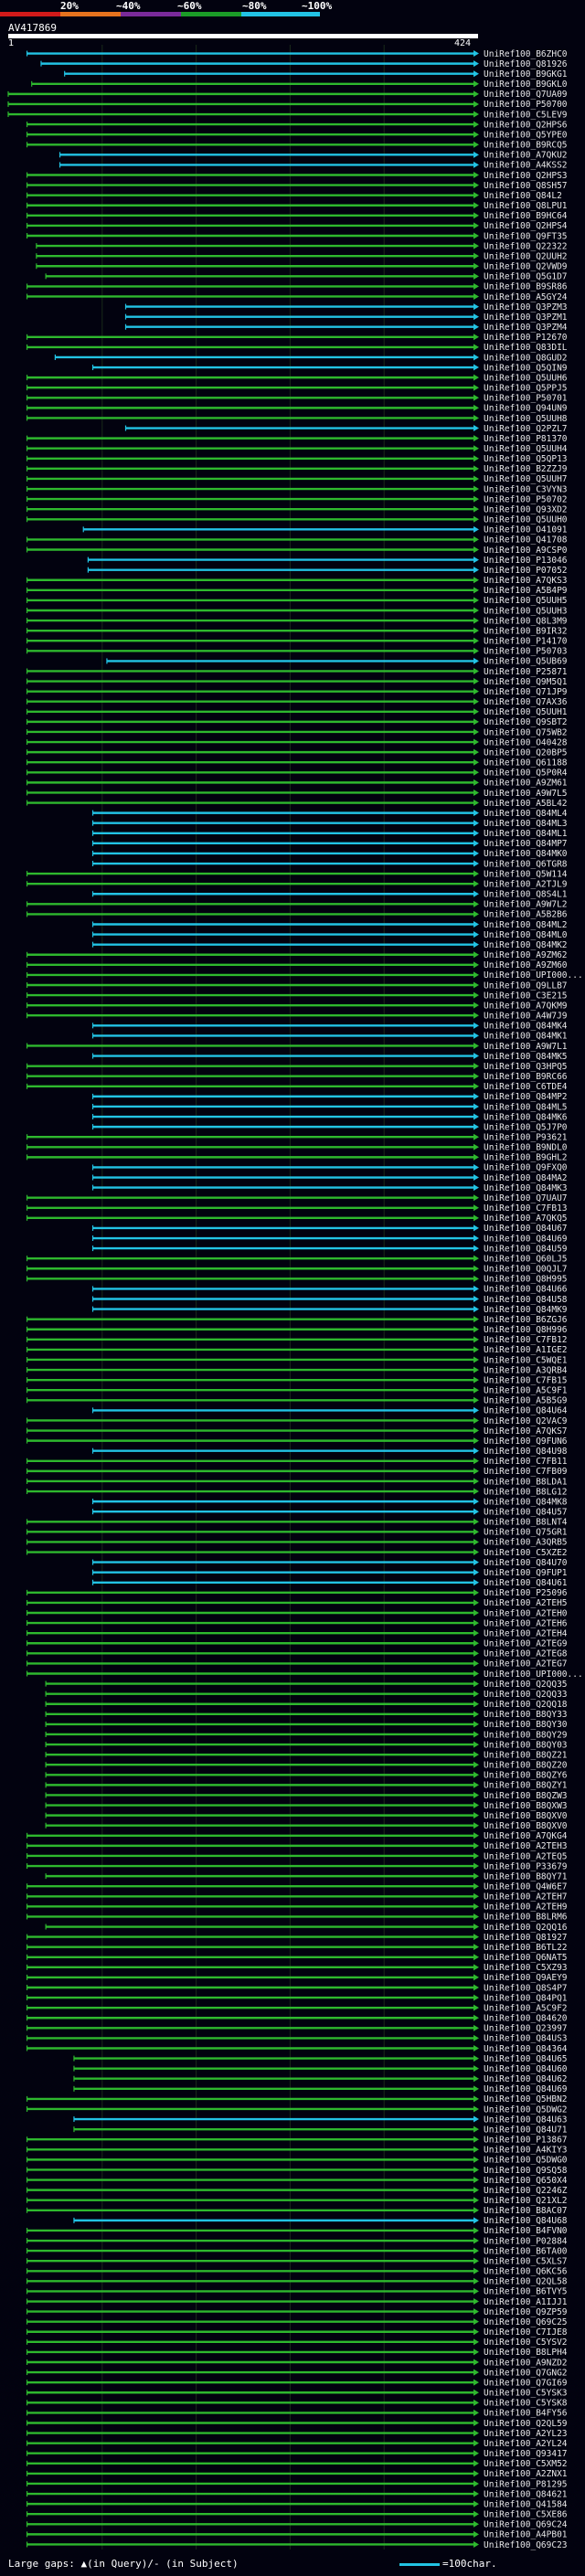  What do you see at coordinates (526, 1158) in the screenshot?
I see `hit-id-link: UniRef100_B9GHL2` at bounding box center [526, 1158].